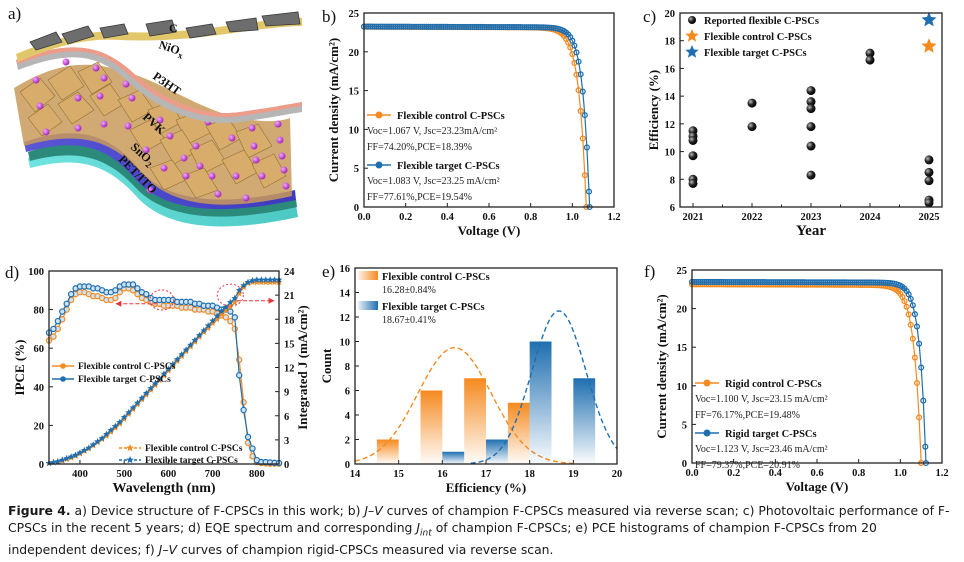 This screenshot has height=562, width=964. I want to click on arrowhead-right, so click(271, 300).